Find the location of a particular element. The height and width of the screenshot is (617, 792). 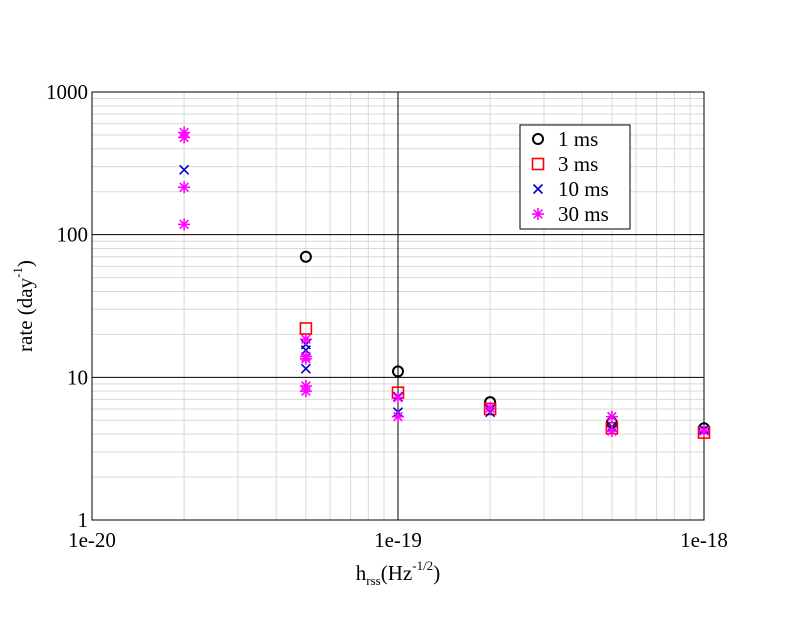

x-axis-label: hrss(Hz-1/2) is located at coordinates (398, 573).